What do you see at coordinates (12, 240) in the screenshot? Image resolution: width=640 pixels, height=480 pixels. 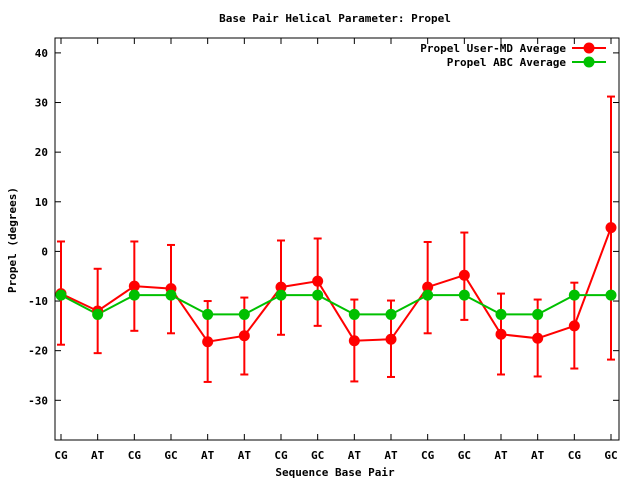 I see `y-axis-label: Propel (degrees)` at bounding box center [12, 240].